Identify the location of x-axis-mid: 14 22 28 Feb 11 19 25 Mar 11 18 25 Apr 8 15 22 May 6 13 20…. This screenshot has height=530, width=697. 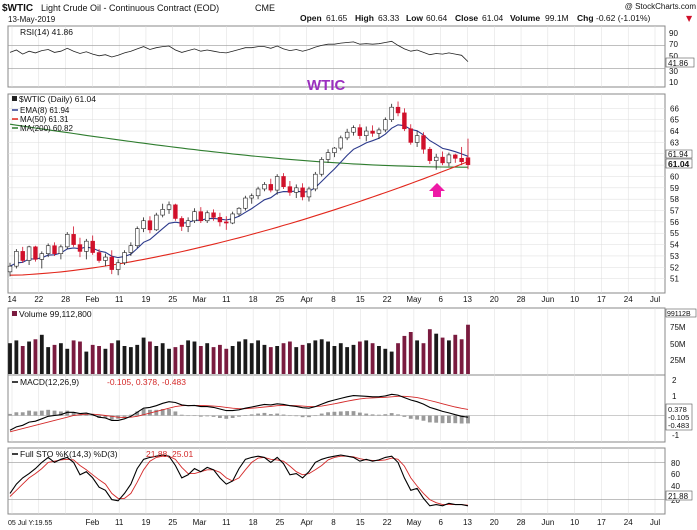
(334, 299).